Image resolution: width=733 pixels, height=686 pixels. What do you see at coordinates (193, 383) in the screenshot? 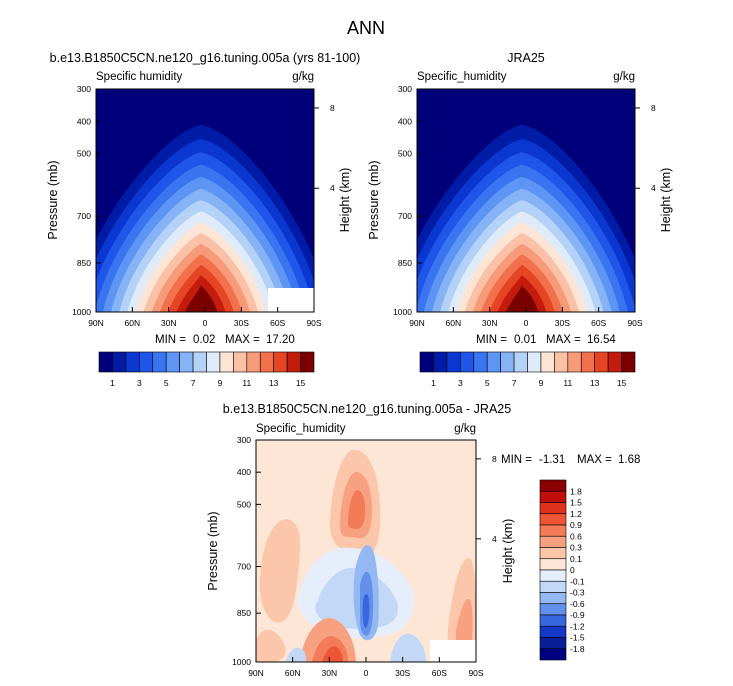
I see `colorbar-tick-label: 7` at bounding box center [193, 383].